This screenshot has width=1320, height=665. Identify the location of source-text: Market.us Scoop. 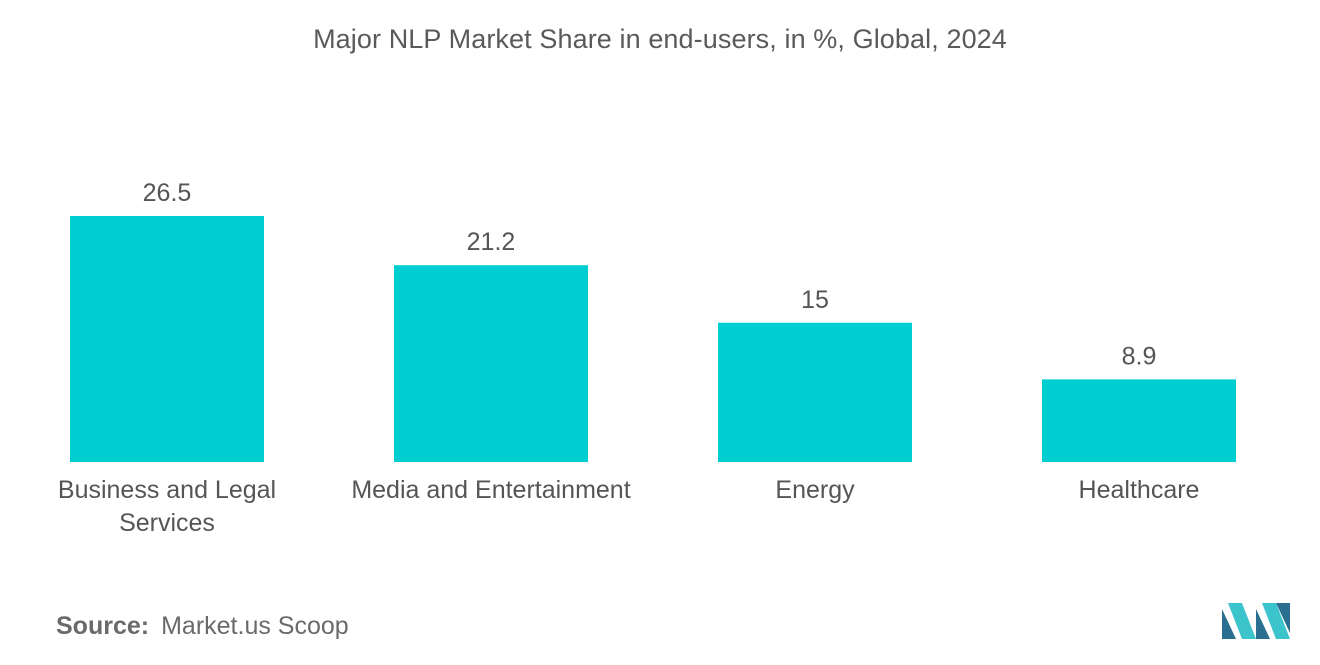
(255, 626).